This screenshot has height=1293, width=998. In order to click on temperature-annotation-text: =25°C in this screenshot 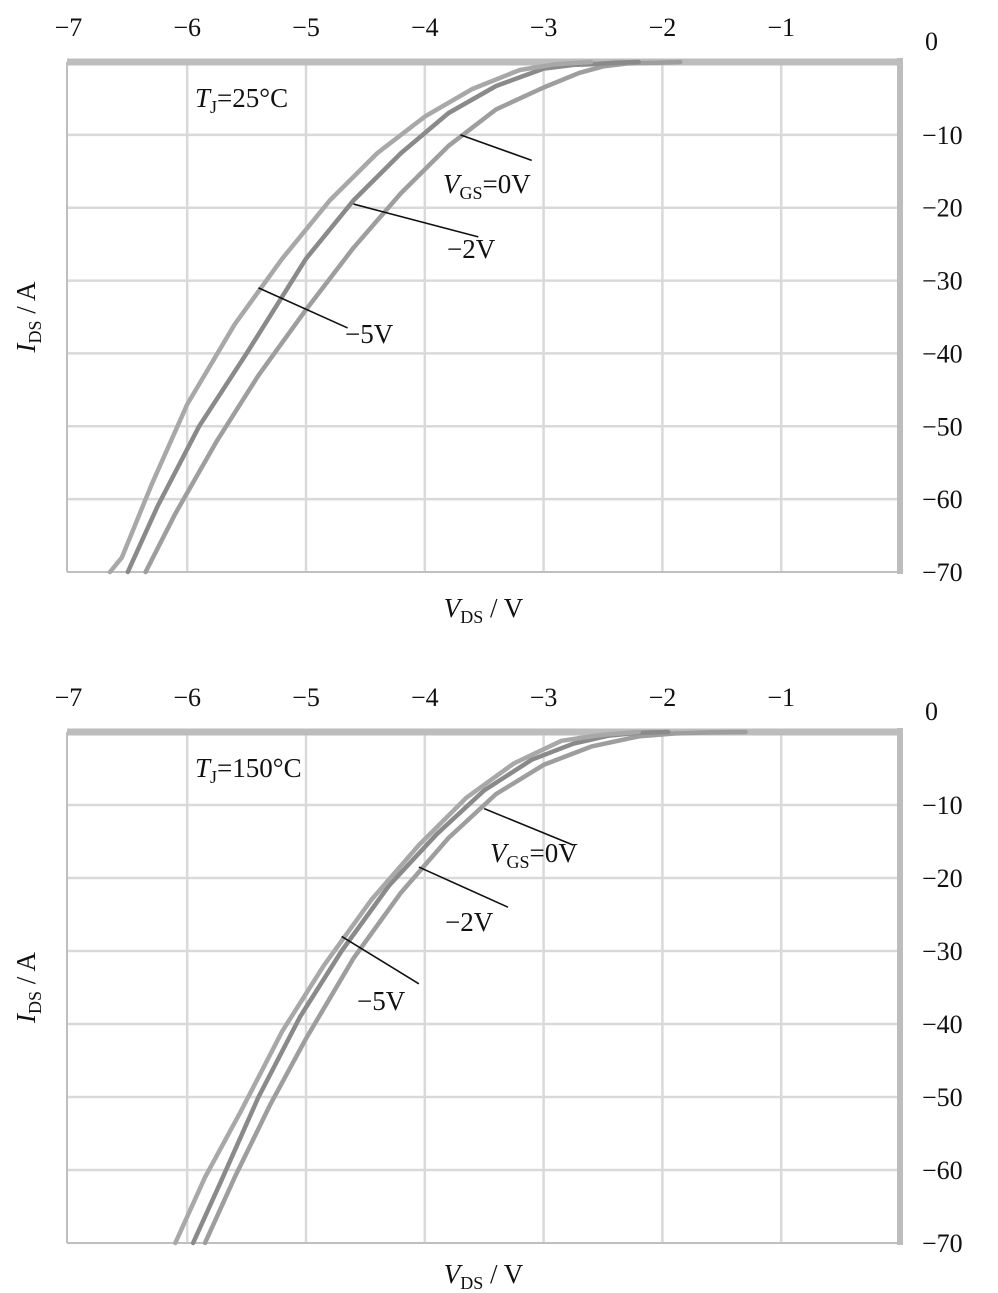, I will do `click(252, 98)`.